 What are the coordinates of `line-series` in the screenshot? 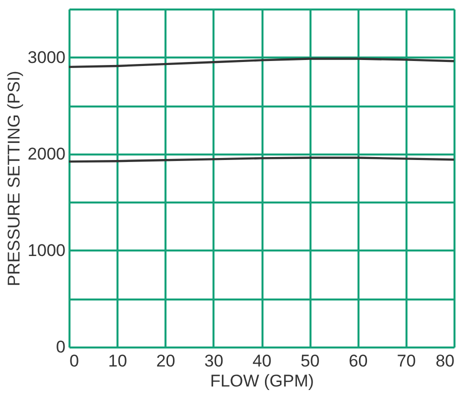 It's located at (262, 63).